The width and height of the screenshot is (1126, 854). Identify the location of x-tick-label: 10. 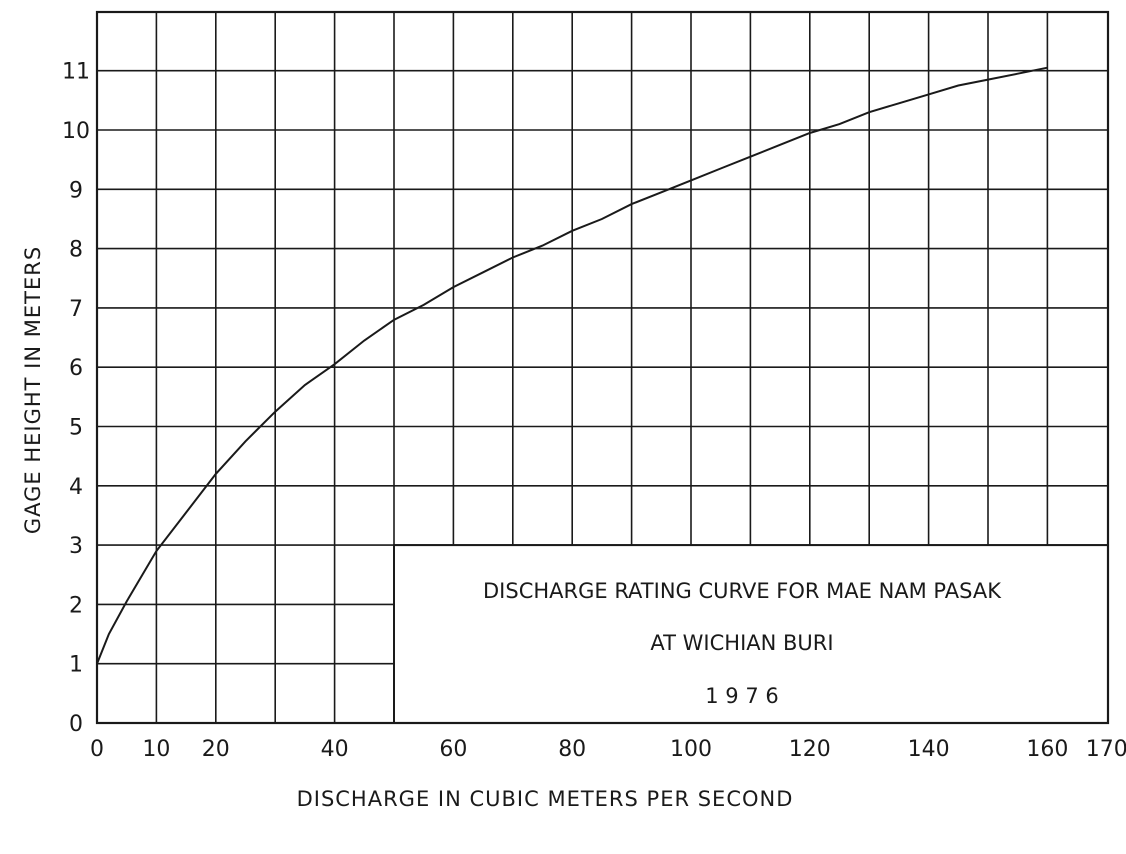
(156, 749).